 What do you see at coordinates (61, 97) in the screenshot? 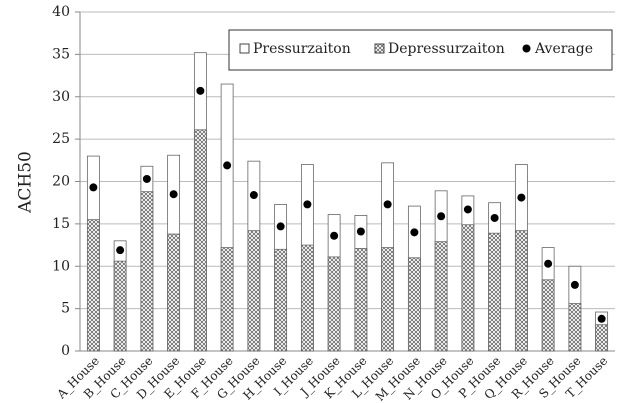
I see `y-tick-label: 30` at bounding box center [61, 97].